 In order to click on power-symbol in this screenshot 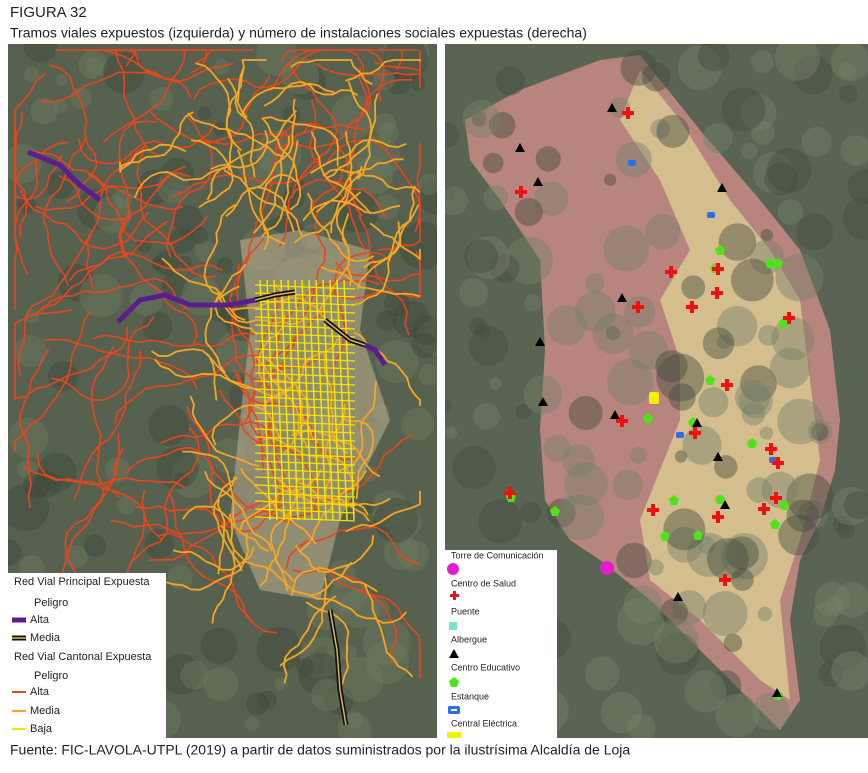, I will do `click(711, 215)`.